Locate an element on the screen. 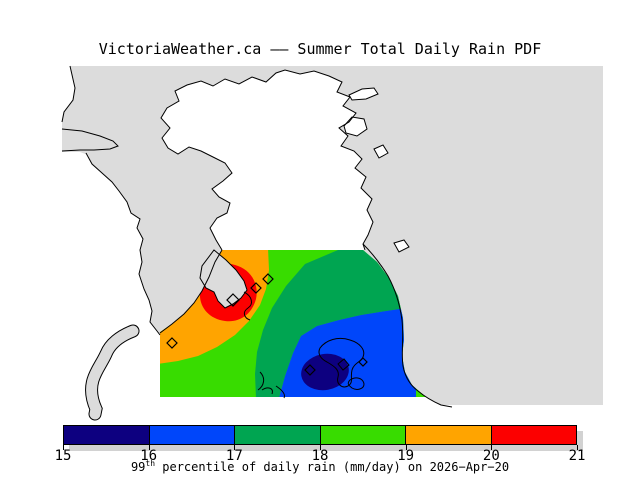  victoria-harbour-outline is located at coordinates (271, 385).